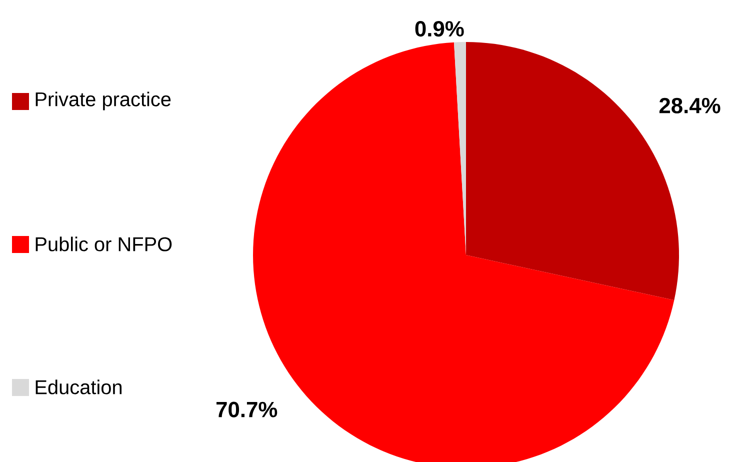 This screenshot has height=462, width=743. What do you see at coordinates (79, 387) in the screenshot?
I see `legend-label: Education` at bounding box center [79, 387].